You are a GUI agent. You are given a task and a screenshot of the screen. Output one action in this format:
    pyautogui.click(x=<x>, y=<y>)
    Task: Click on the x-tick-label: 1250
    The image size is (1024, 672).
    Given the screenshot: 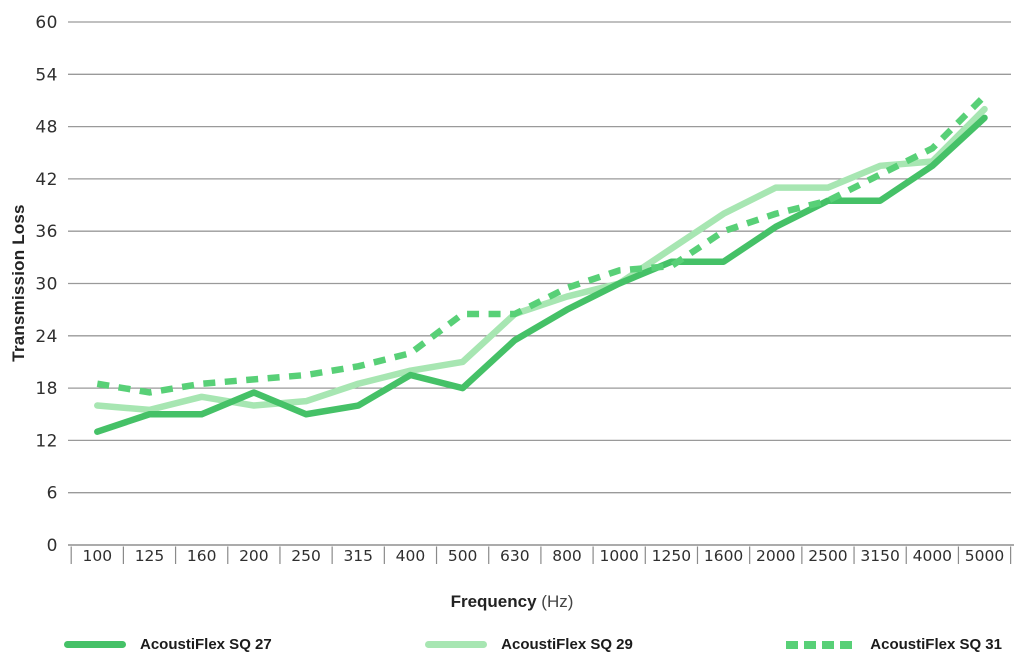 What is the action you would take?
    pyautogui.click(x=671, y=556)
    